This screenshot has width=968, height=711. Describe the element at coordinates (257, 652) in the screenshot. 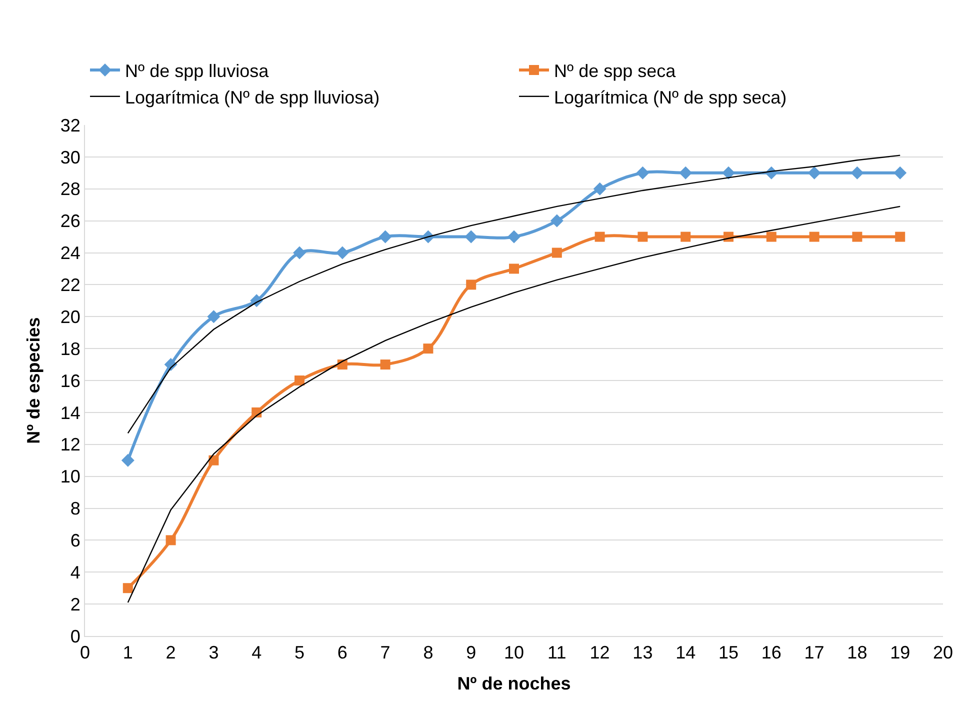

I see `x-tick-label: 4` at that location.